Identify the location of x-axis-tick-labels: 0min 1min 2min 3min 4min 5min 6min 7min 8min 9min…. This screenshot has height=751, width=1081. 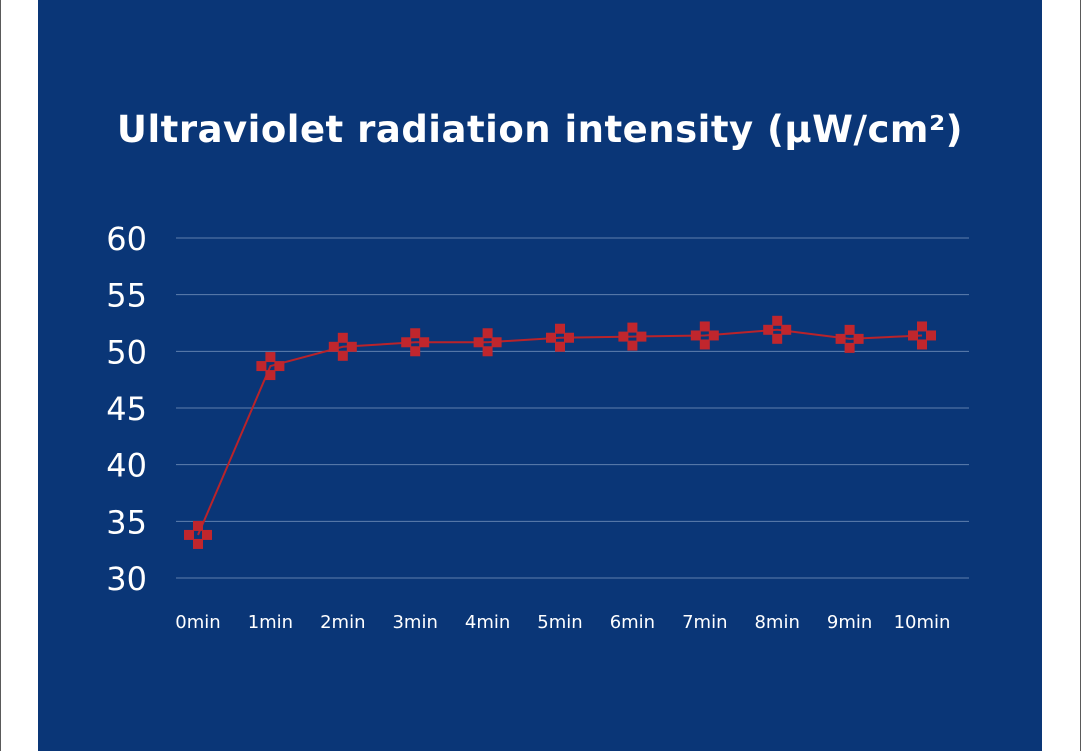
(562, 622).